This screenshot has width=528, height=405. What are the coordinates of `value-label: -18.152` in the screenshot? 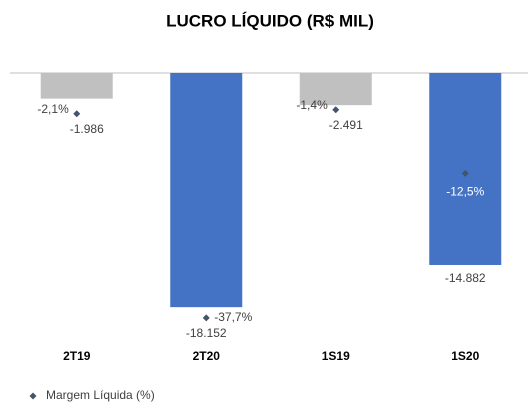 It's located at (206, 333).